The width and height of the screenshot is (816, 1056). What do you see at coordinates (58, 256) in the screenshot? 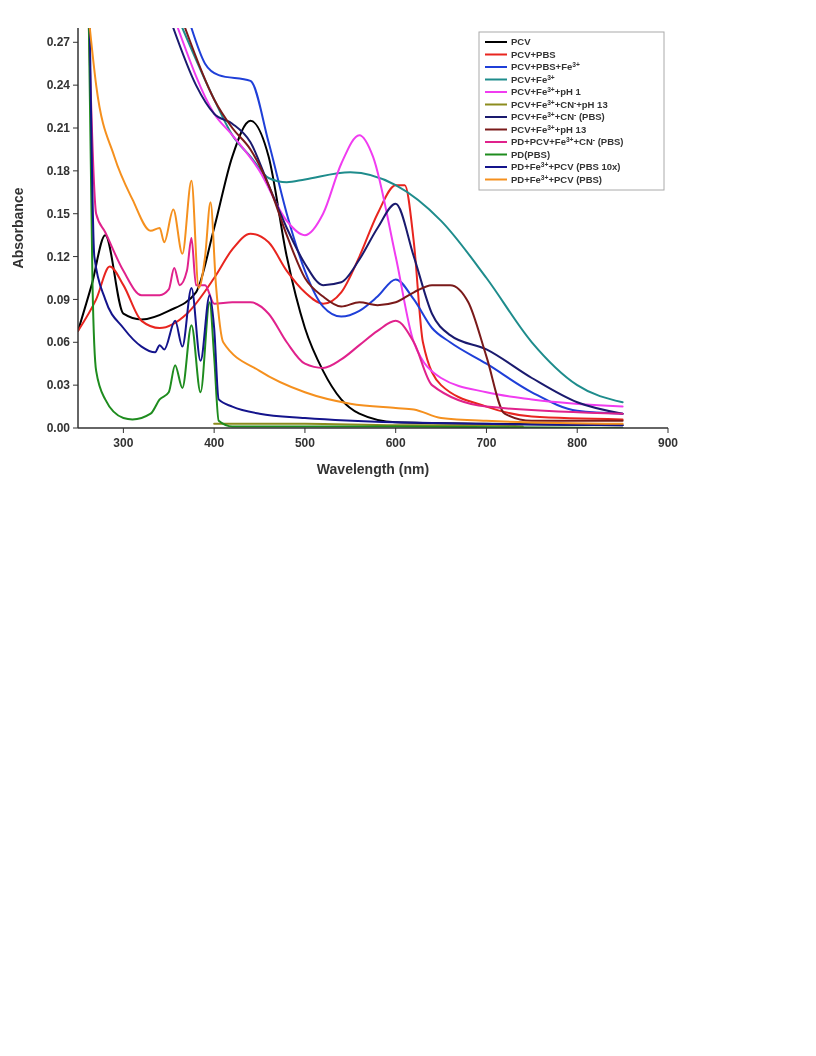
I see `y-tick-label: 0.12` at bounding box center [58, 256].